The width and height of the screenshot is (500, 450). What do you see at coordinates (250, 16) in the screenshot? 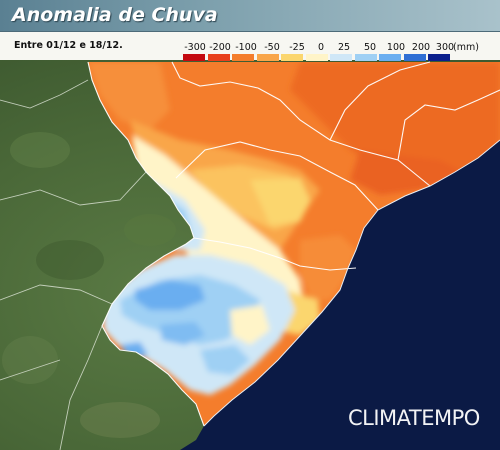
I see `title-bar: Anomalia de Chuva` at bounding box center [250, 16].